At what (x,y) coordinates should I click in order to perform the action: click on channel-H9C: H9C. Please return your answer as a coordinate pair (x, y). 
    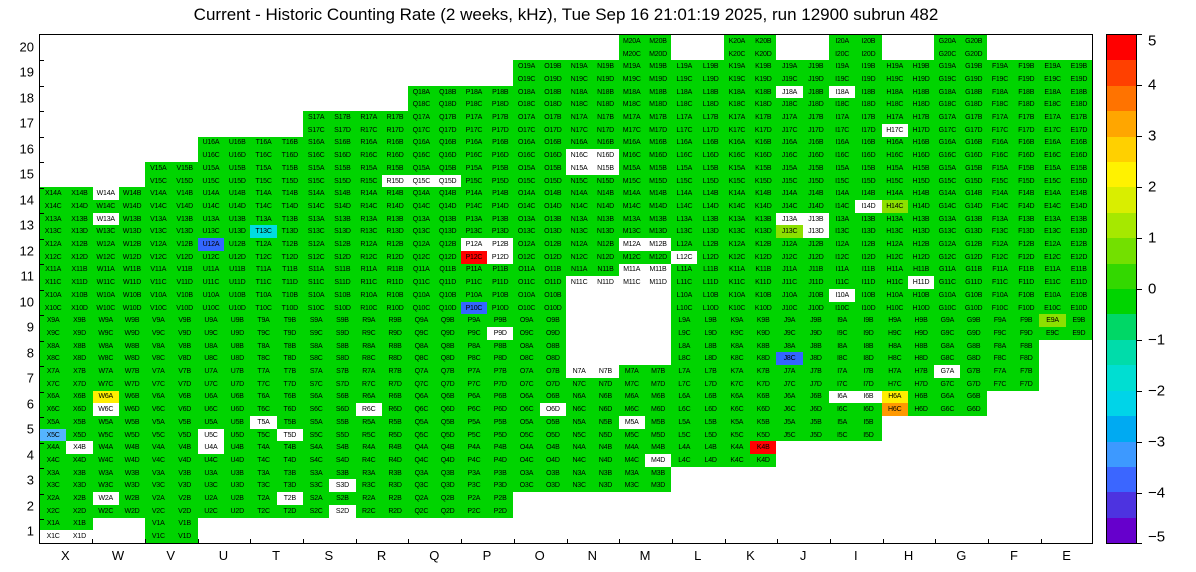
    Looking at the image, I should click on (894, 333).